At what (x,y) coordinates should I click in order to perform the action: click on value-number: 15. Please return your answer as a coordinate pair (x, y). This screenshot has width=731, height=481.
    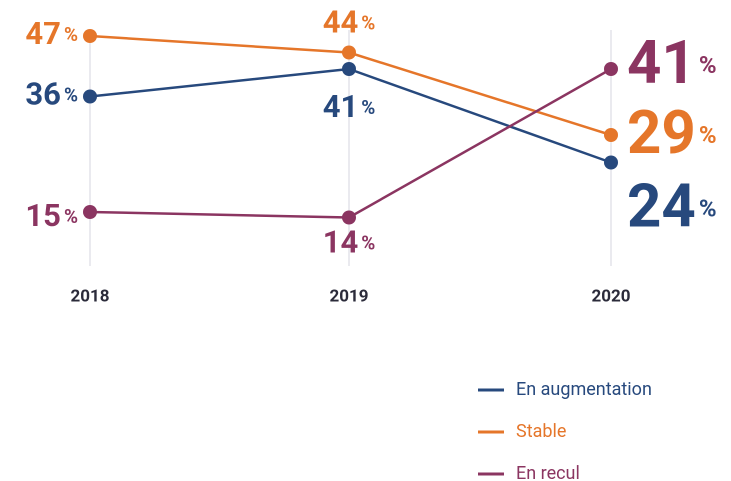
    Looking at the image, I should click on (43, 215).